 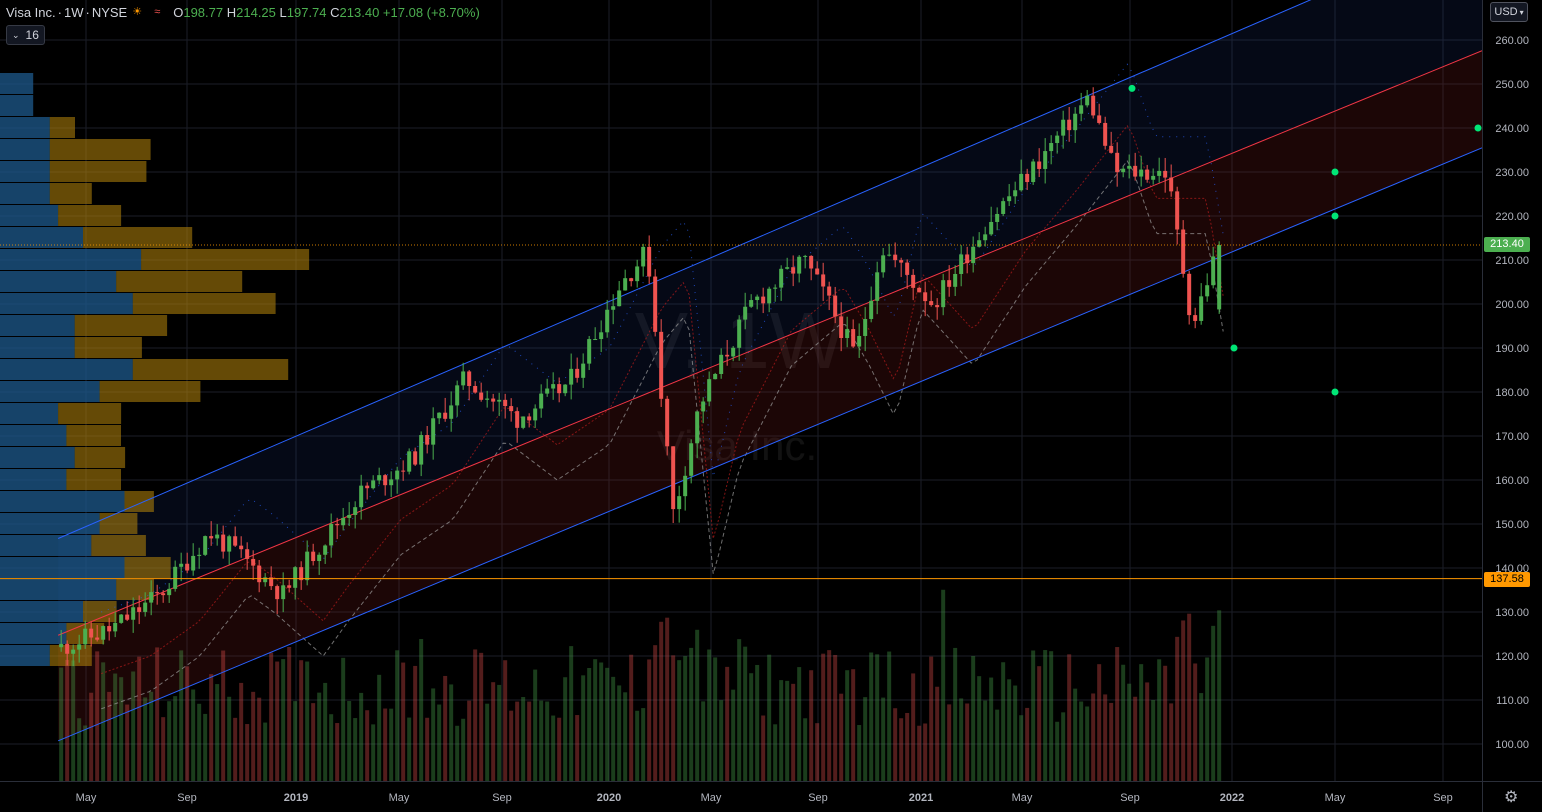 I want to click on time-tick-label: 2019, so click(x=296, y=798).